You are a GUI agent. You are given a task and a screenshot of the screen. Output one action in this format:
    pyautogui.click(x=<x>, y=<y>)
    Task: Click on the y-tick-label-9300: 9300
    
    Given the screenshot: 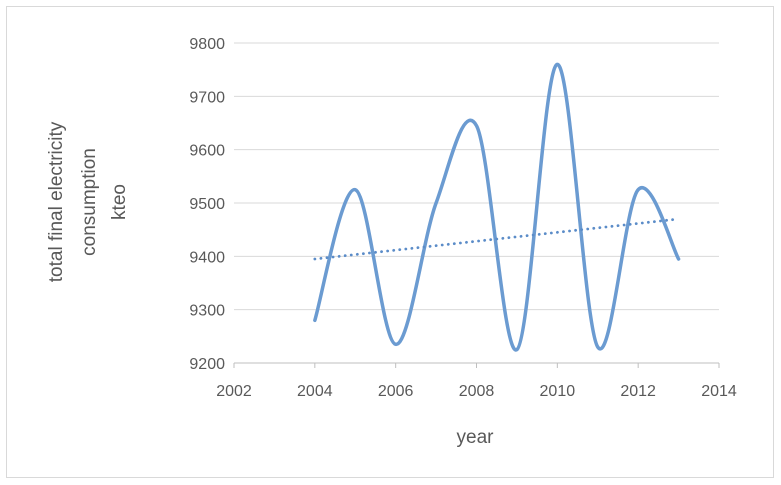 What is the action you would take?
    pyautogui.click(x=207, y=311)
    